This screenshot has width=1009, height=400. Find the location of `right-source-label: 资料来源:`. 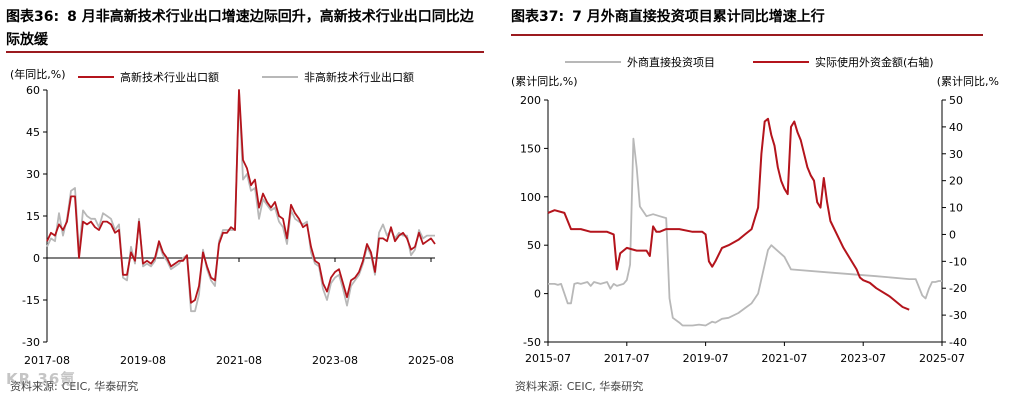

right-source-label: 资料来源: is located at coordinates (539, 386).